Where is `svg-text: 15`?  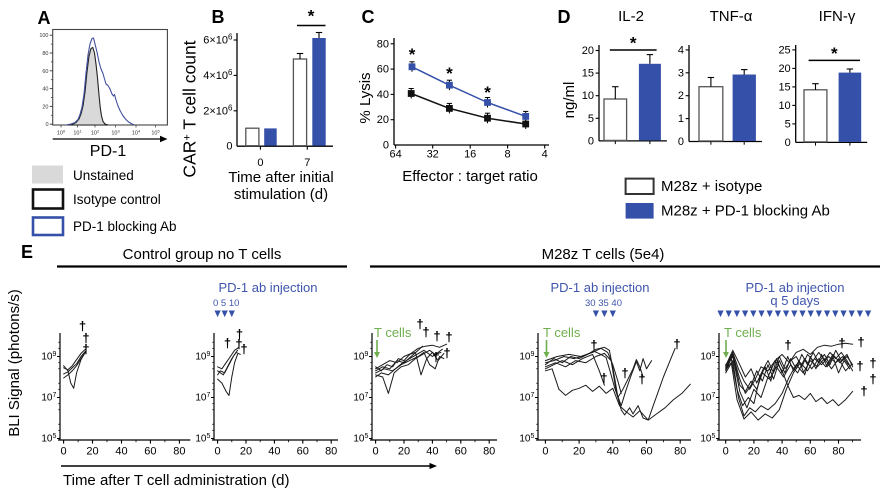
svg-text: 15 is located at coordinates (784, 87).